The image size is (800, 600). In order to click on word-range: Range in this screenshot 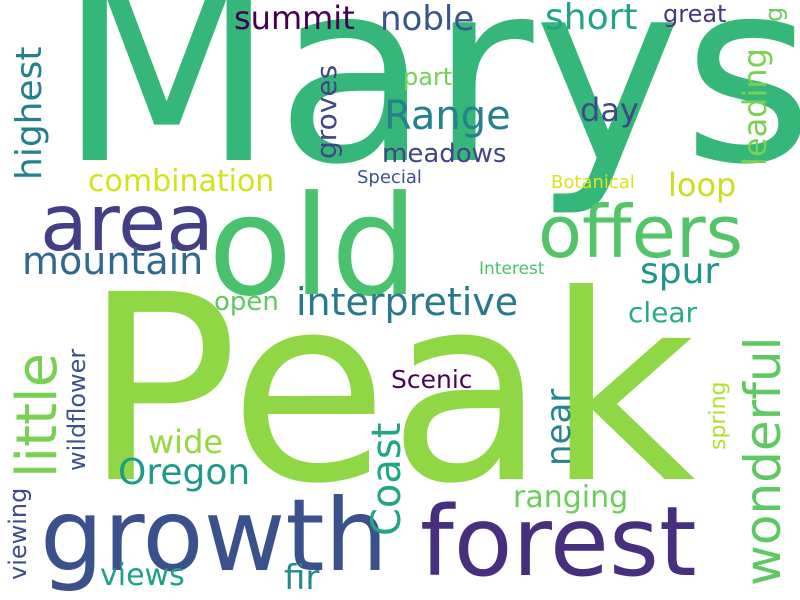, I will do `click(447, 116)`.